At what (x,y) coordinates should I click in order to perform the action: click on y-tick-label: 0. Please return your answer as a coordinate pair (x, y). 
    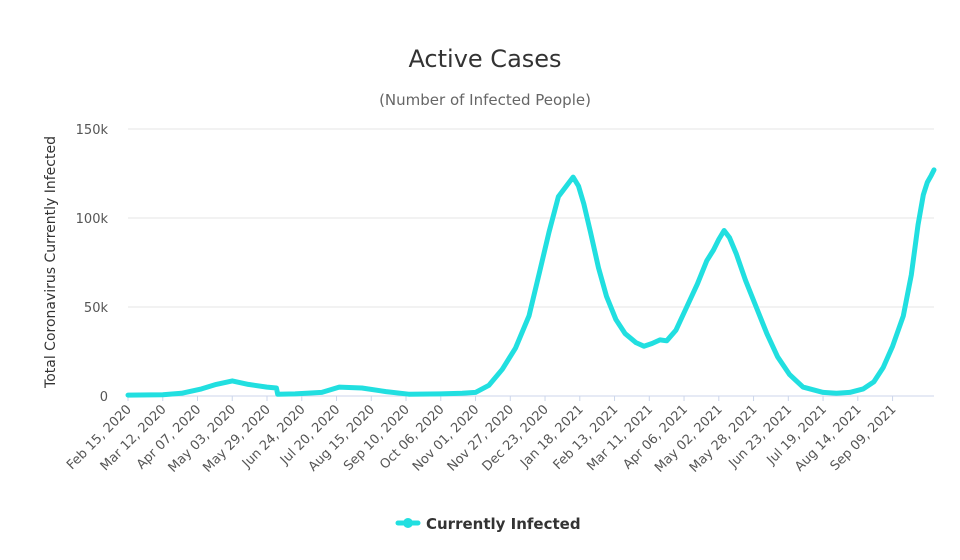
    Looking at the image, I should click on (104, 397).